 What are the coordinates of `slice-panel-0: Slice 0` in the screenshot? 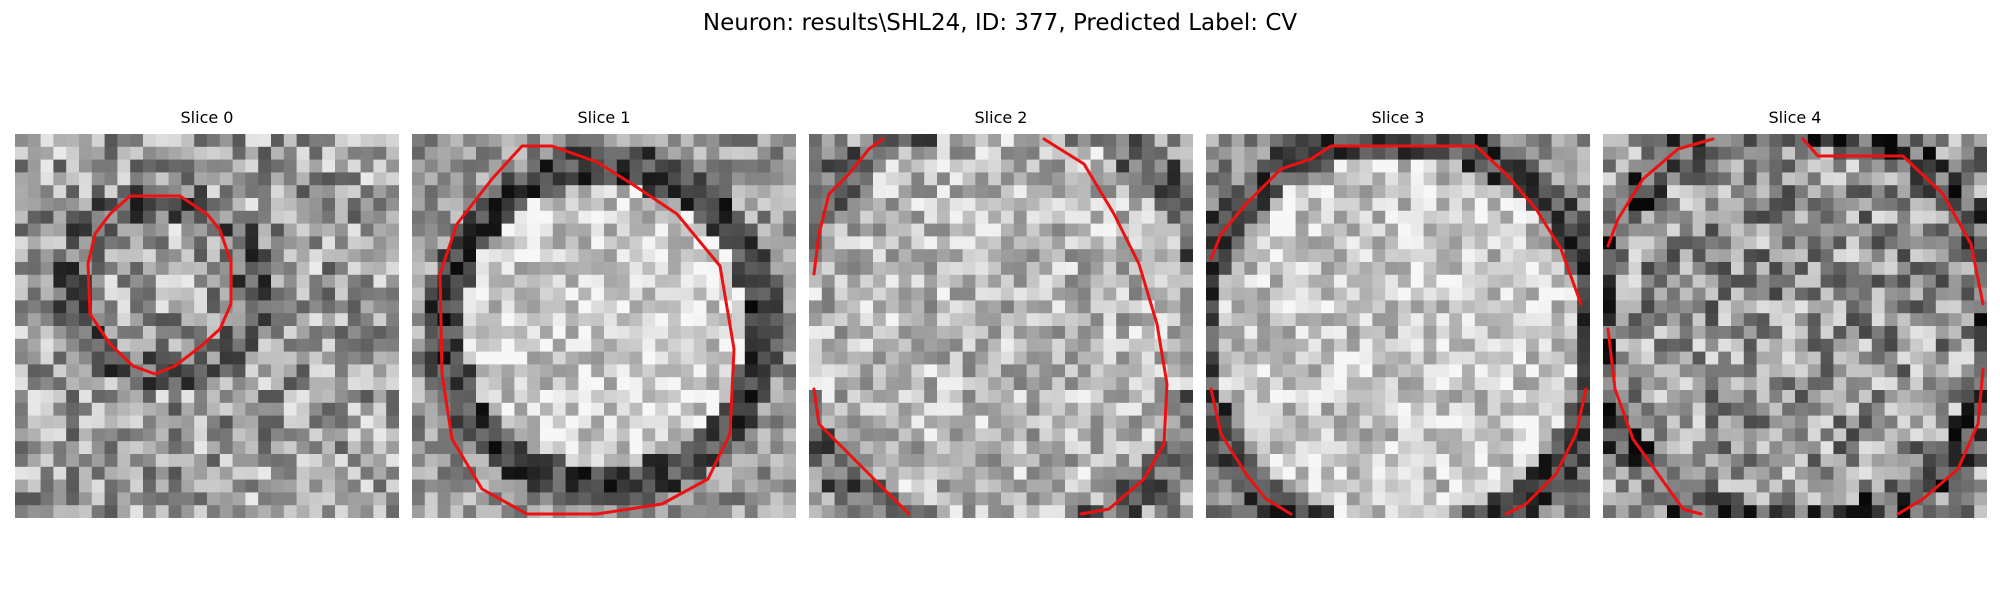 It's located at (207, 313).